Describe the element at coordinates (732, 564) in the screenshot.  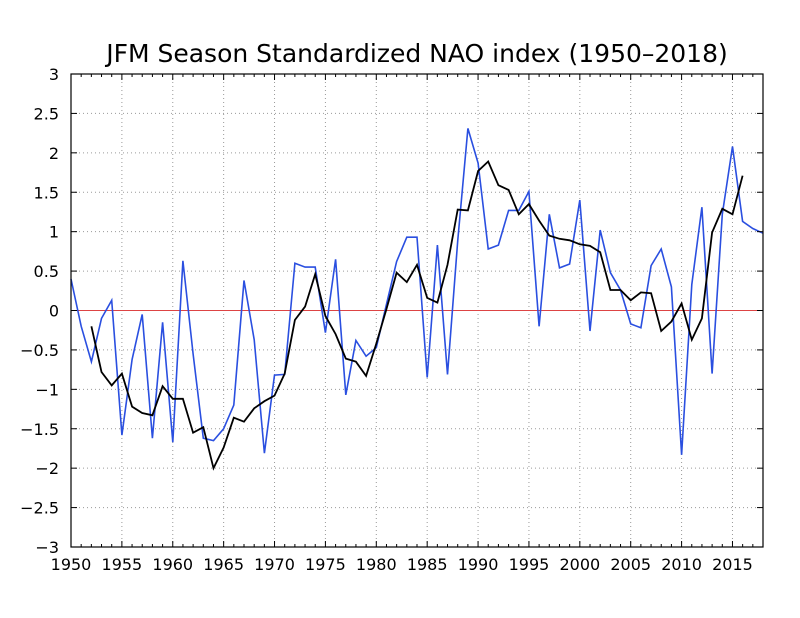
I see `x-tick-label: 2015` at that location.